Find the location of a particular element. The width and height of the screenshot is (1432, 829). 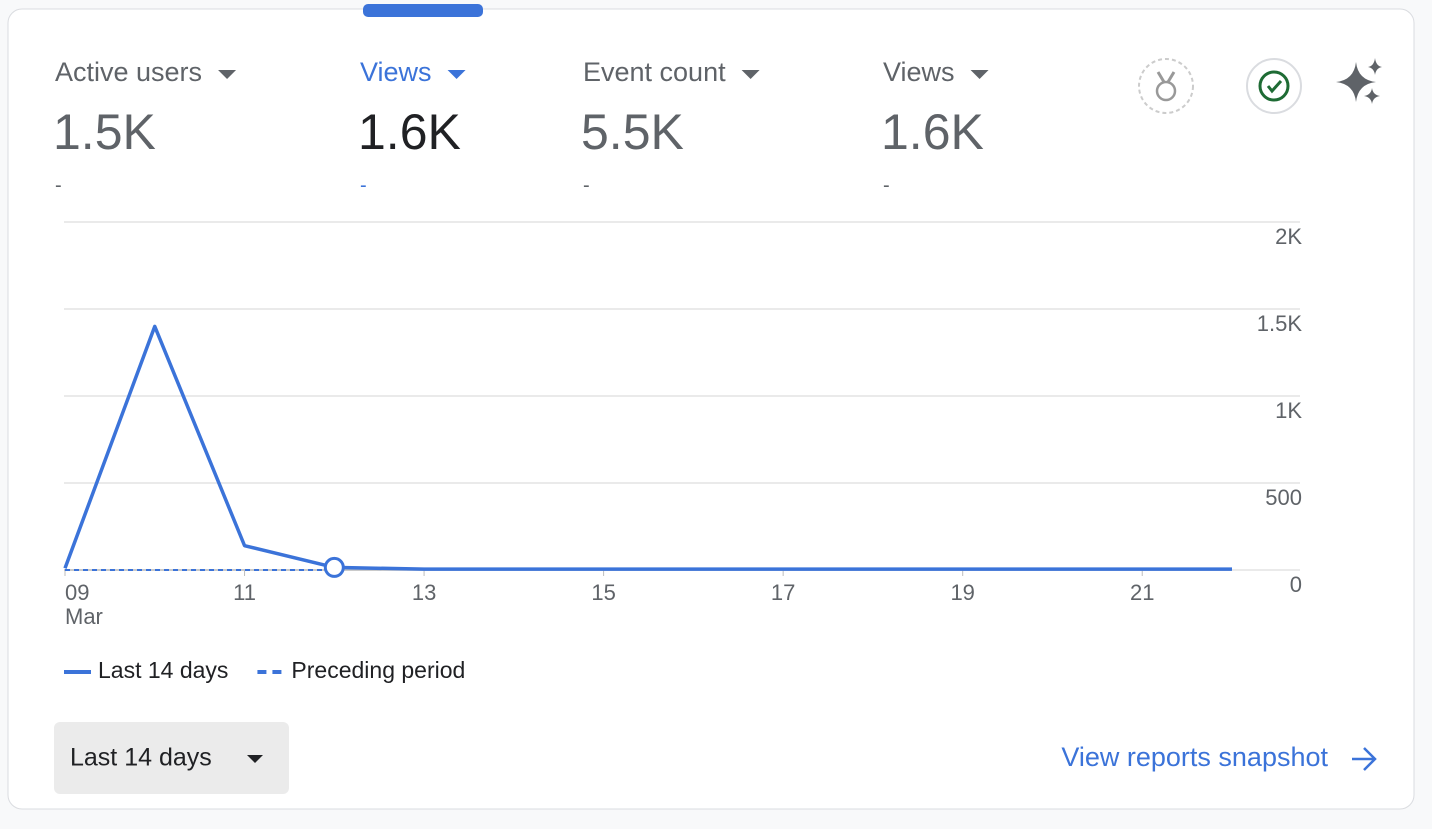

y-tick-label: 1.5K is located at coordinates (1280, 323).